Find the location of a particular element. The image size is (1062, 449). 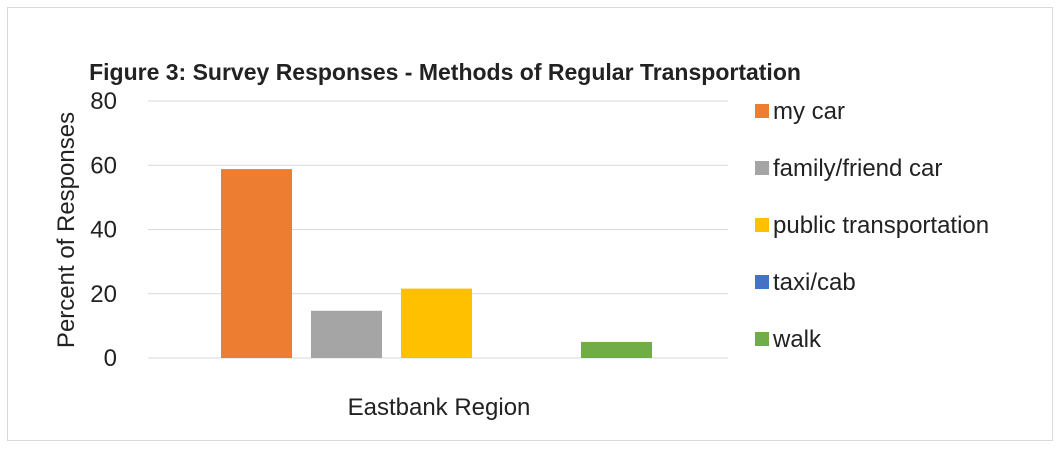

bar-family-friend-car is located at coordinates (346, 334).